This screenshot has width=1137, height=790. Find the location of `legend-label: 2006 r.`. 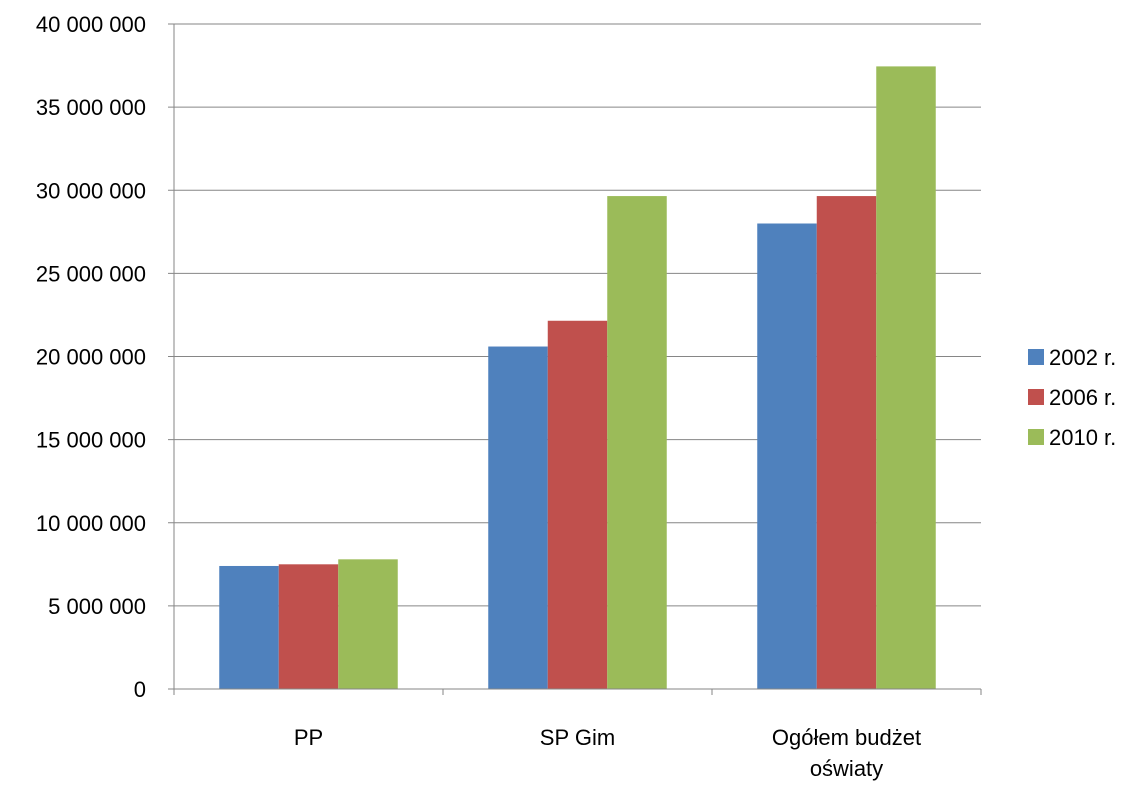

legend-label: 2006 r. is located at coordinates (1082, 397).